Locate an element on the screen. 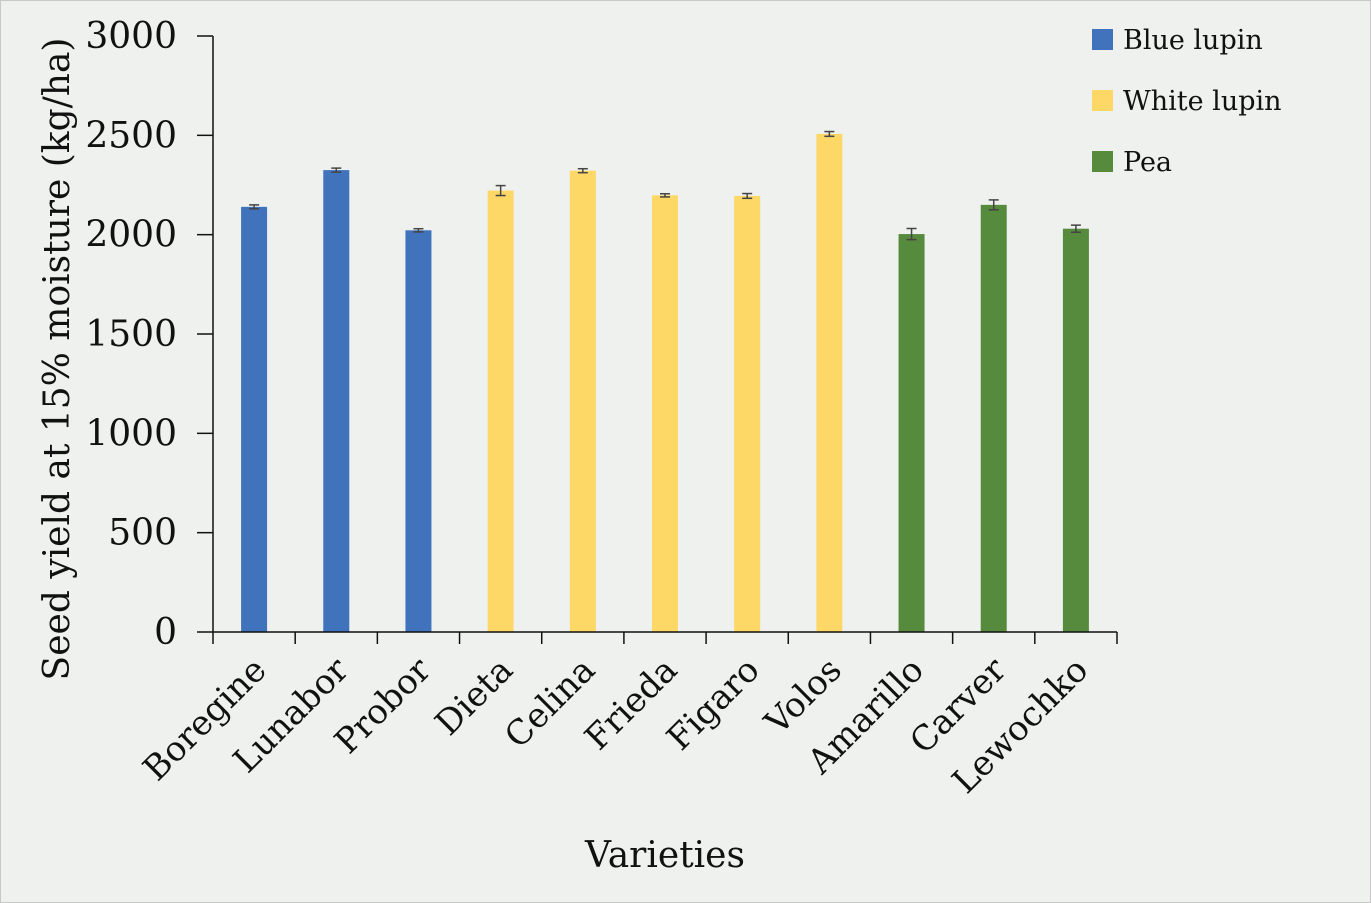  bar-celina is located at coordinates (582, 401).